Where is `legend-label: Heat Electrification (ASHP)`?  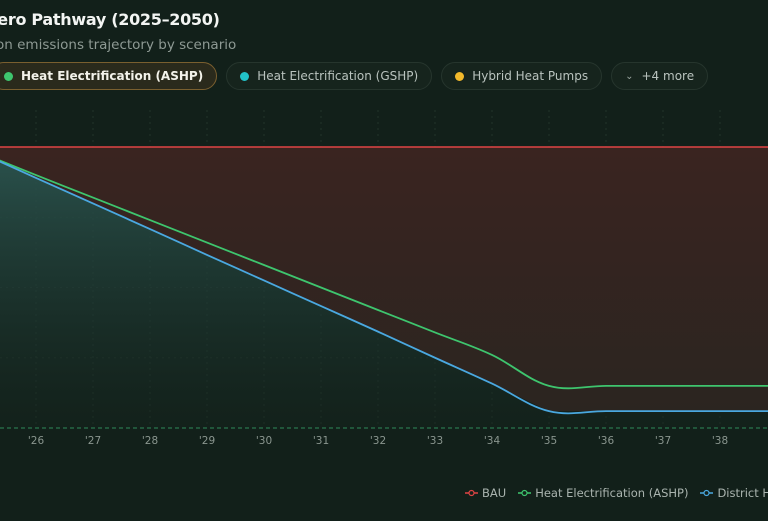
legend-label: Heat Electrification (ASHP) is located at coordinates (612, 493).